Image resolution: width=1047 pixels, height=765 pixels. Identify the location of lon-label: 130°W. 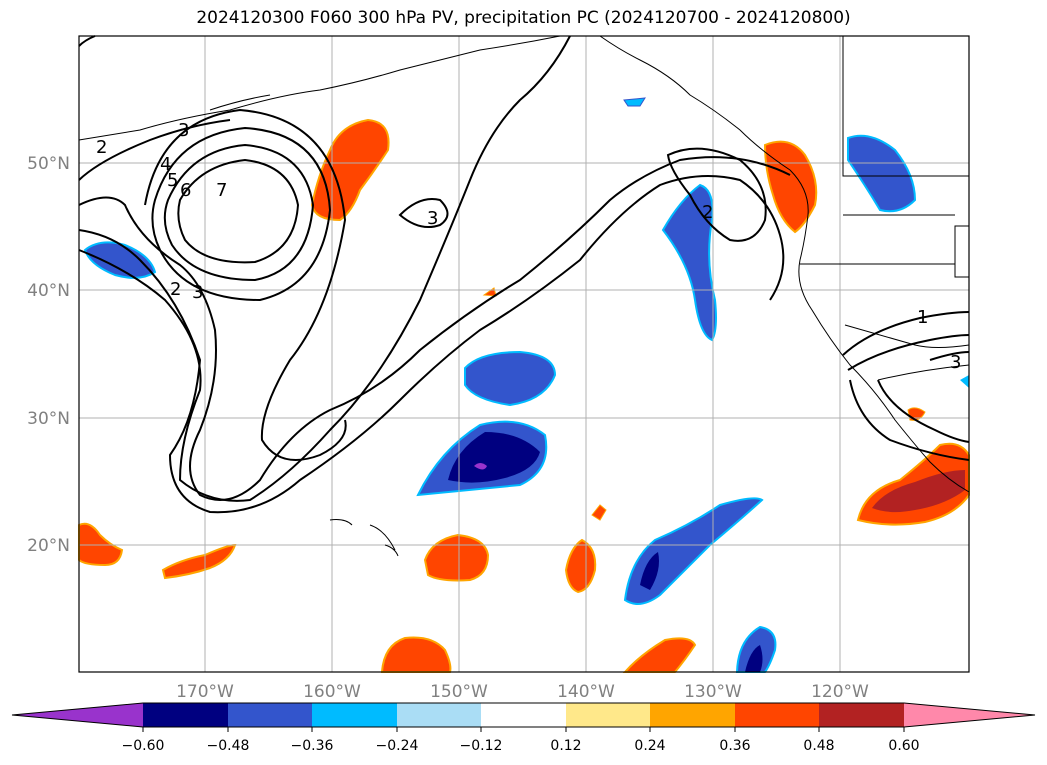
(713, 692).